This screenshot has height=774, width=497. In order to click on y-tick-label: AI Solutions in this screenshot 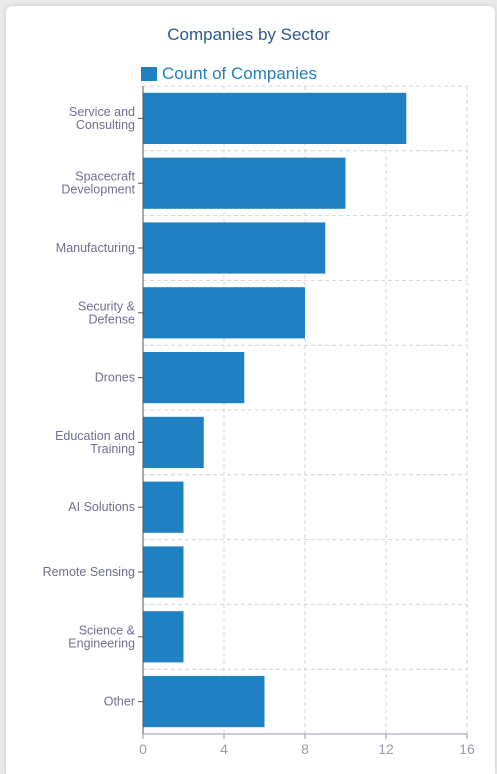, I will do `click(101, 507)`.